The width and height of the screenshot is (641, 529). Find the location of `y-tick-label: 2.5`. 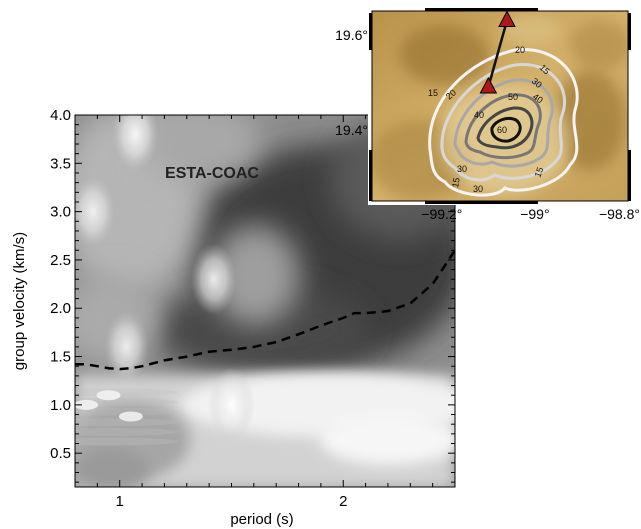

y-tick-label: 2.5 is located at coordinates (60, 260).